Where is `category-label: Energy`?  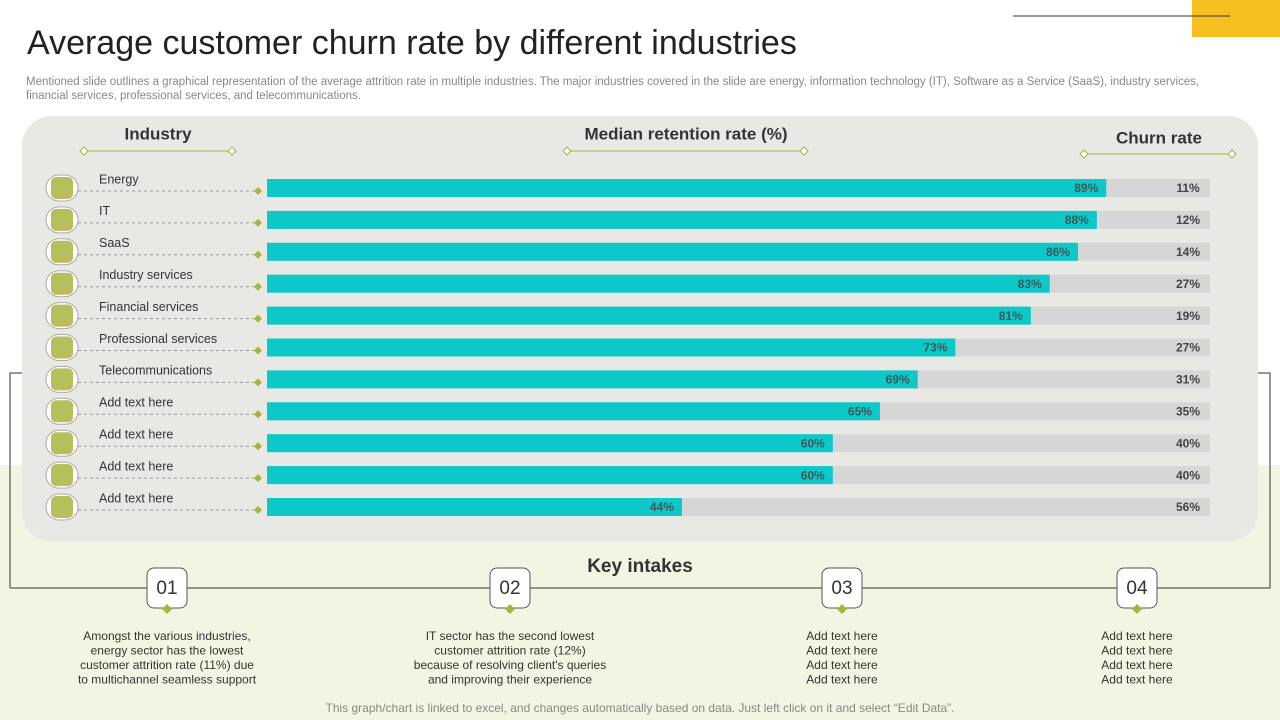
category-label: Energy is located at coordinates (119, 179).